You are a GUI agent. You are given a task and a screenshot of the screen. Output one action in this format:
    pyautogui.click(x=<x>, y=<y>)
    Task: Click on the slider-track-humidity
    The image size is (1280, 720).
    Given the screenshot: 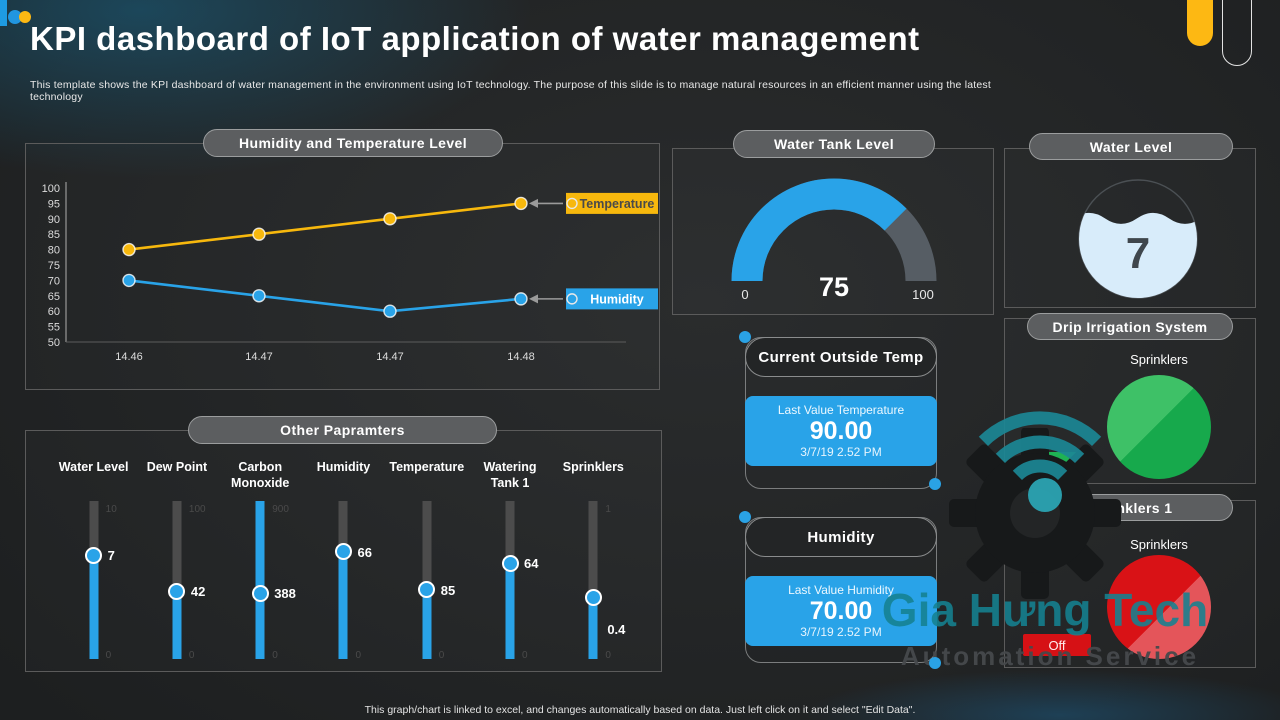 What is the action you would take?
    pyautogui.click(x=343, y=580)
    